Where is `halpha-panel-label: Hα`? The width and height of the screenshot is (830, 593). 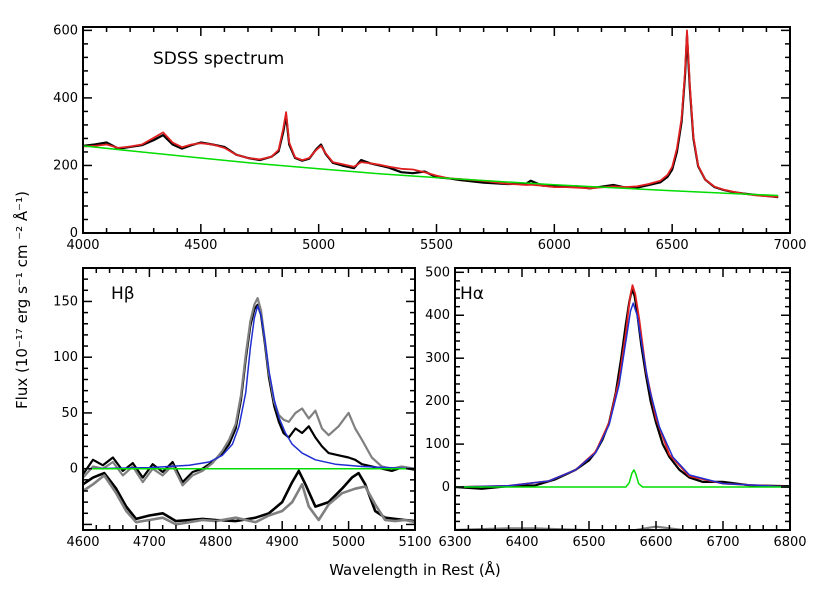 halpha-panel-label: Hα is located at coordinates (472, 294).